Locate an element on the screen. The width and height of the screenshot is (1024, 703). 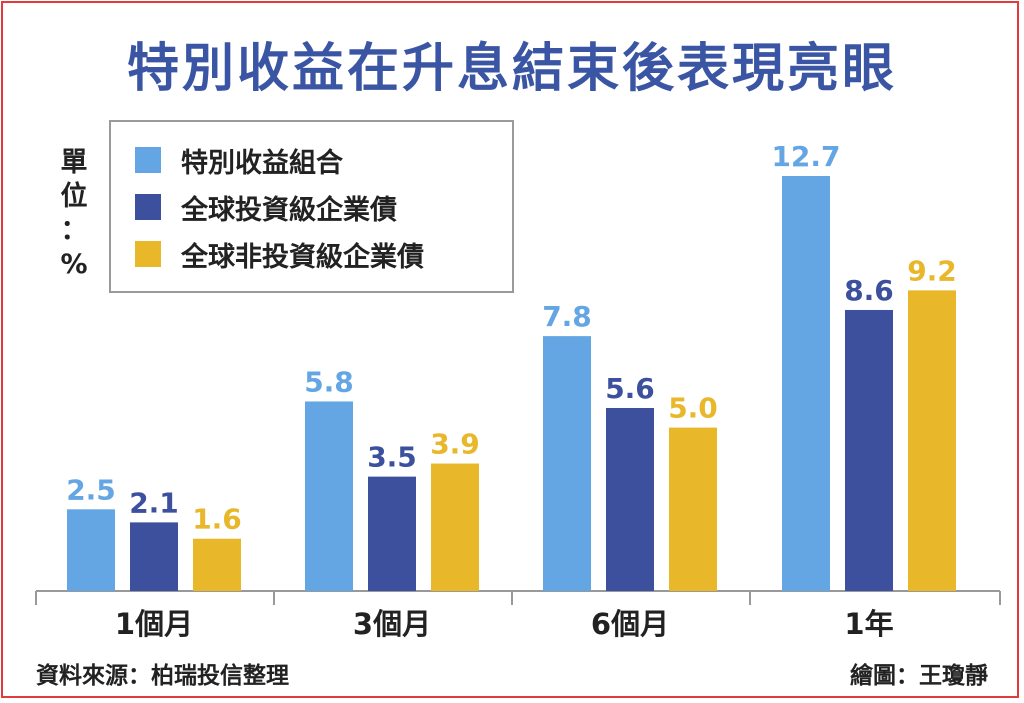
bar-high-yield-1m is located at coordinates (217, 564).